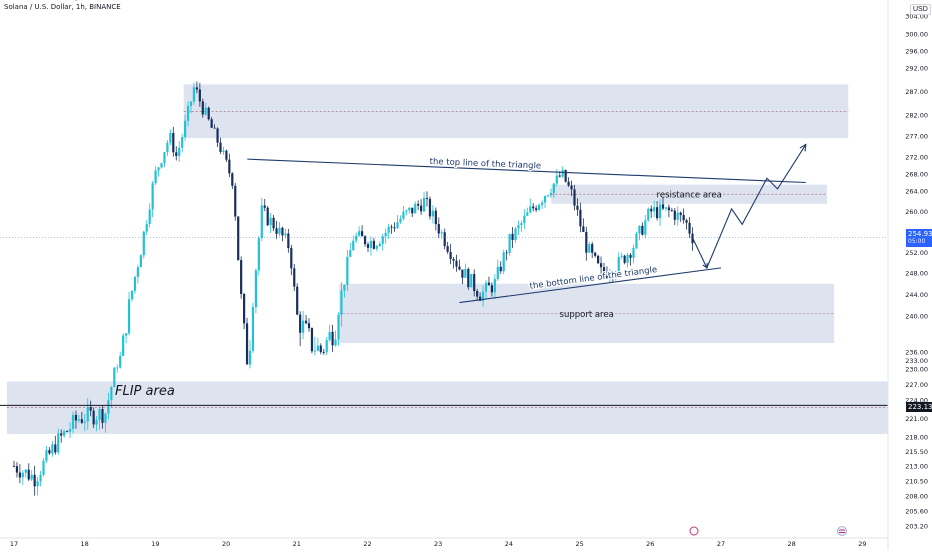 This screenshot has height=555, width=932. What do you see at coordinates (919, 407) in the screenshot?
I see `horizontal-line-price-badge: 223.13` at bounding box center [919, 407].